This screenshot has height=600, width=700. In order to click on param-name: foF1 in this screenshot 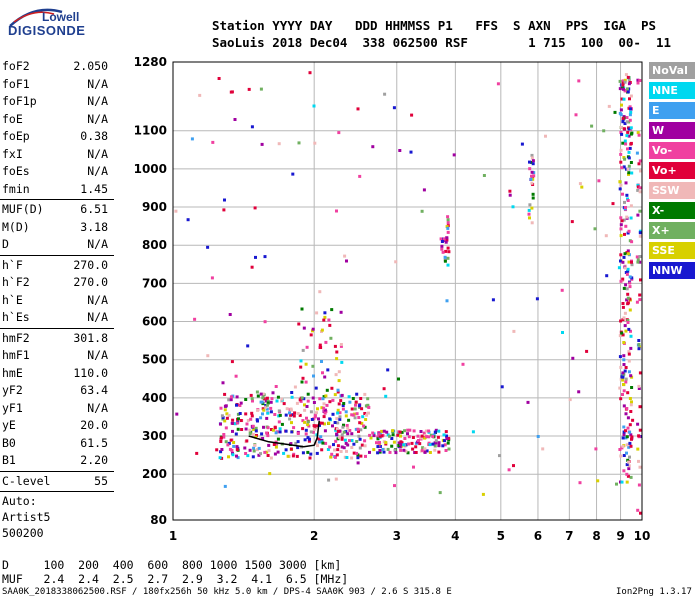, I will do `click(16, 83)`.